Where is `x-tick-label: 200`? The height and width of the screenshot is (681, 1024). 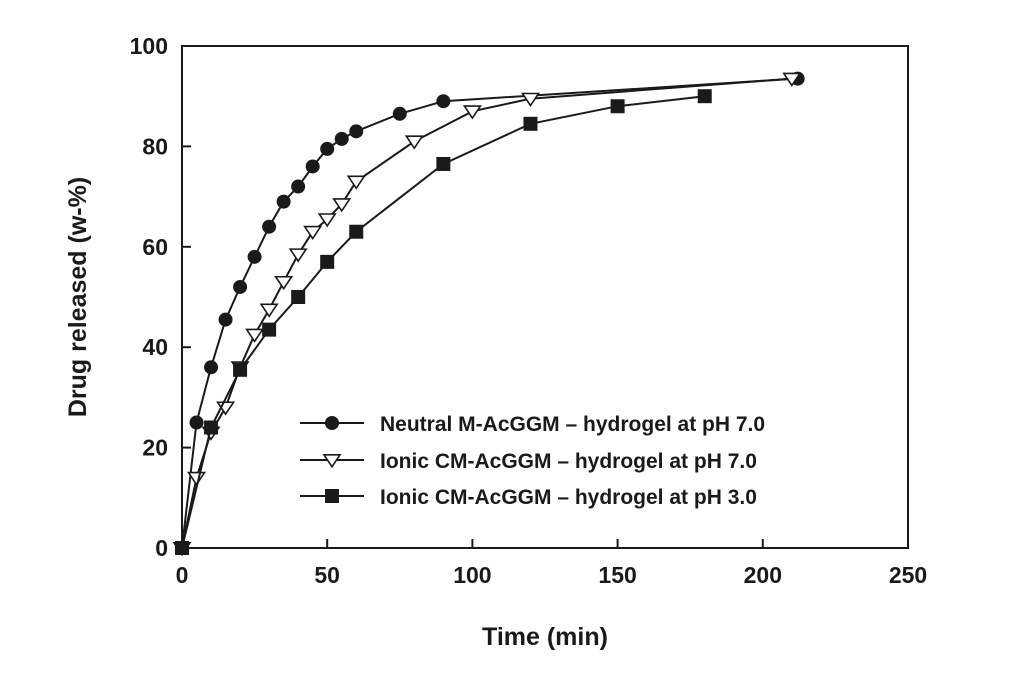
x-tick-label: 200 is located at coordinates (763, 575).